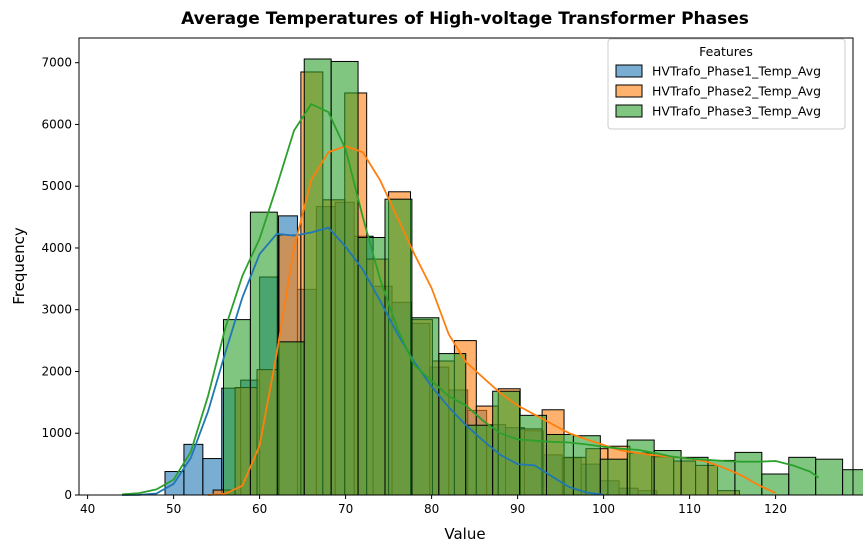  Describe the element at coordinates (259, 509) in the screenshot. I see `x-tick-label: 60` at that location.